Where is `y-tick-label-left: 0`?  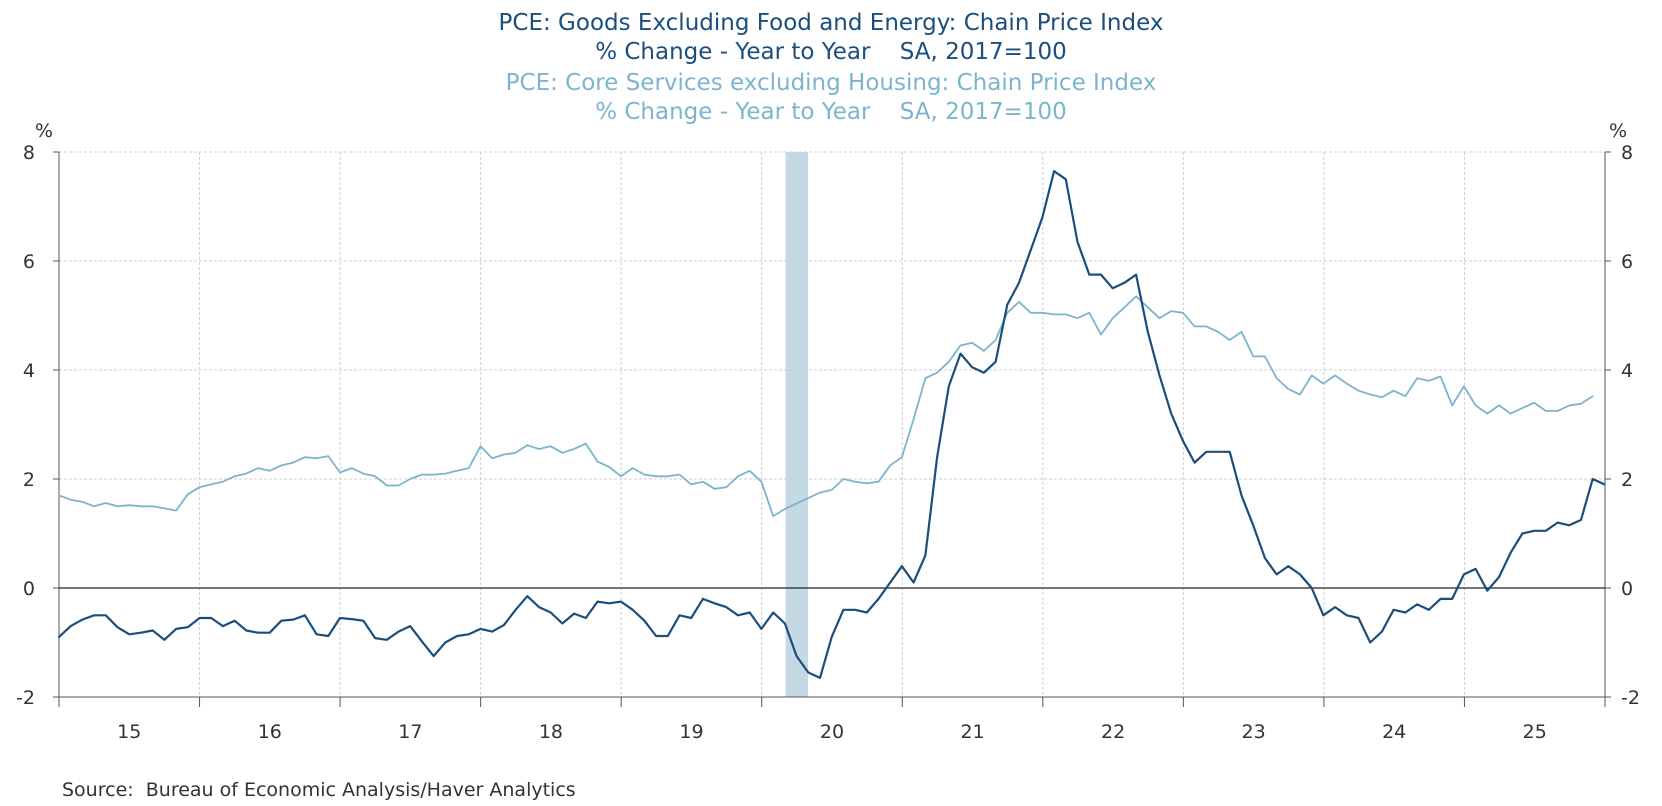
y-tick-label-left: 0 is located at coordinates (29, 589).